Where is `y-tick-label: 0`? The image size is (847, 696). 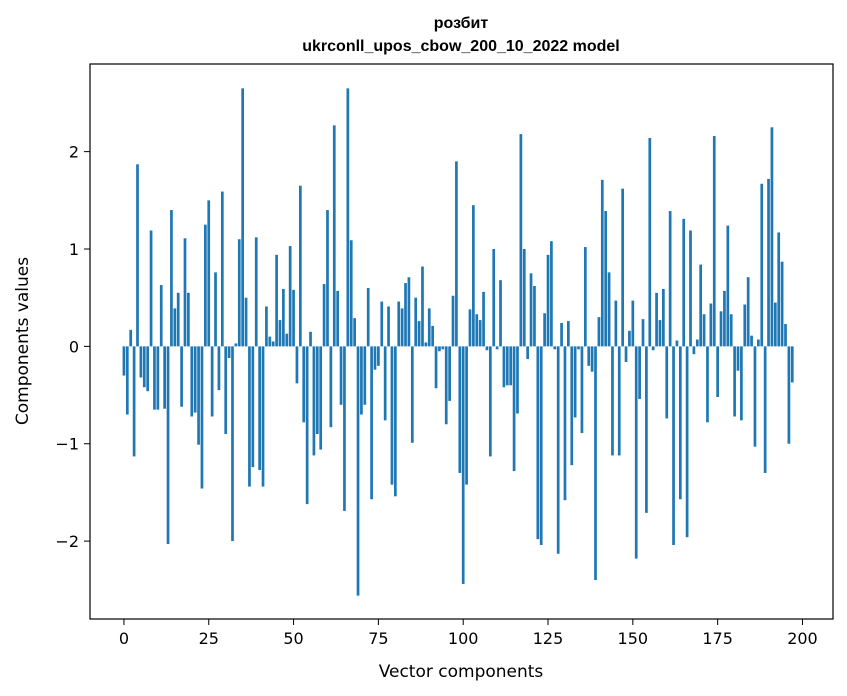 y-tick-label: 0 is located at coordinates (74, 346).